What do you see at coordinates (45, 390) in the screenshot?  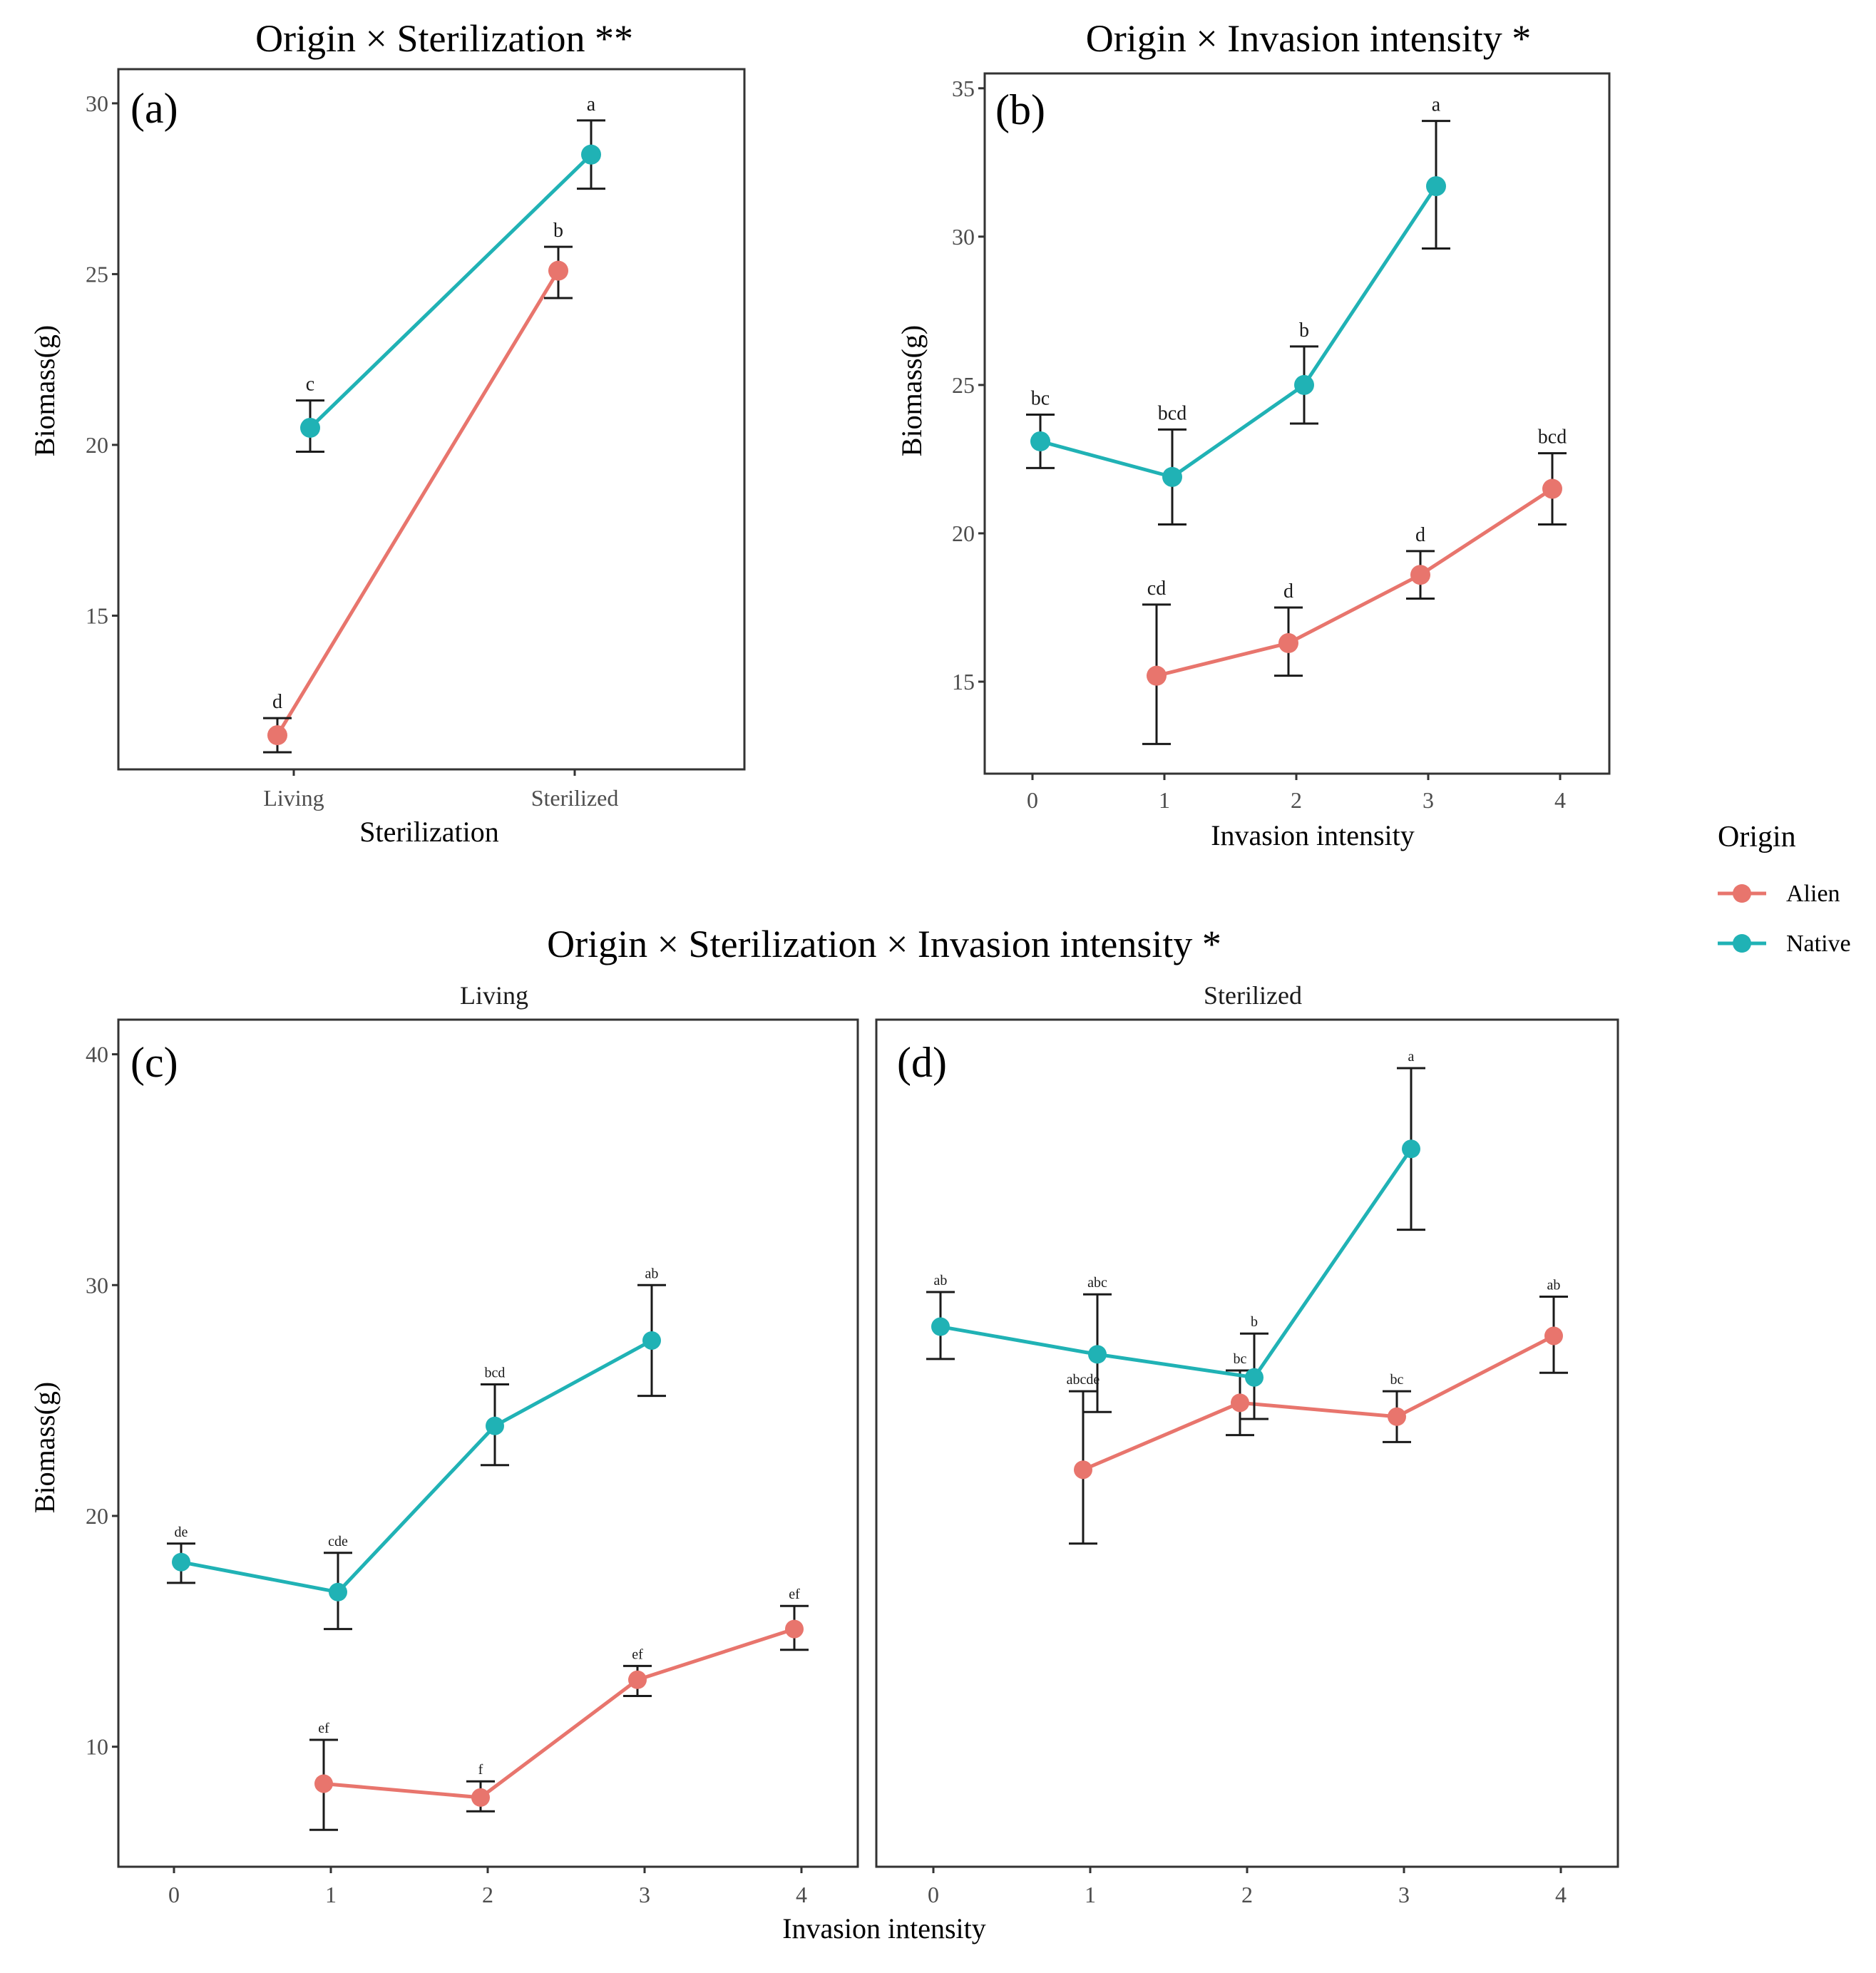 I see `panel-a-ylabel: Biomass(g)` at bounding box center [45, 390].